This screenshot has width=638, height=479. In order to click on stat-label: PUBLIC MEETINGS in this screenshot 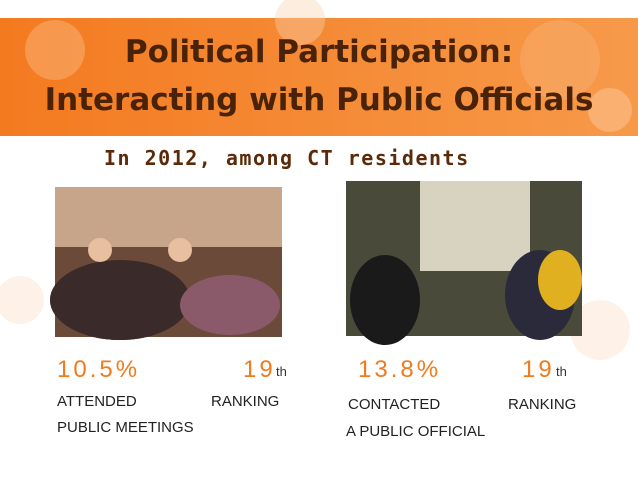, I will do `click(125, 427)`.